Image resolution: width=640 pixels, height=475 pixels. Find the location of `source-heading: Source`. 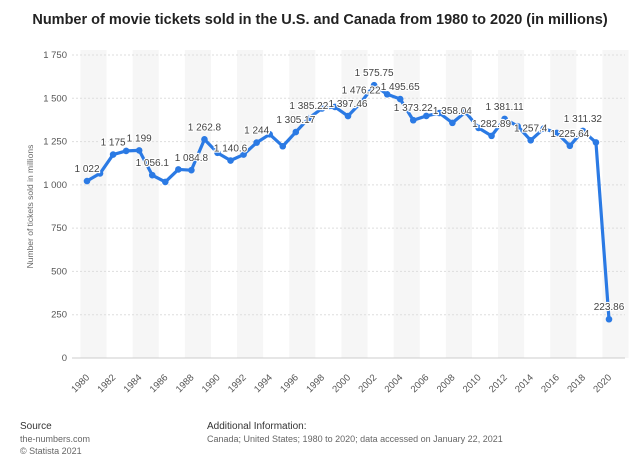

source-heading: Source is located at coordinates (36, 426).